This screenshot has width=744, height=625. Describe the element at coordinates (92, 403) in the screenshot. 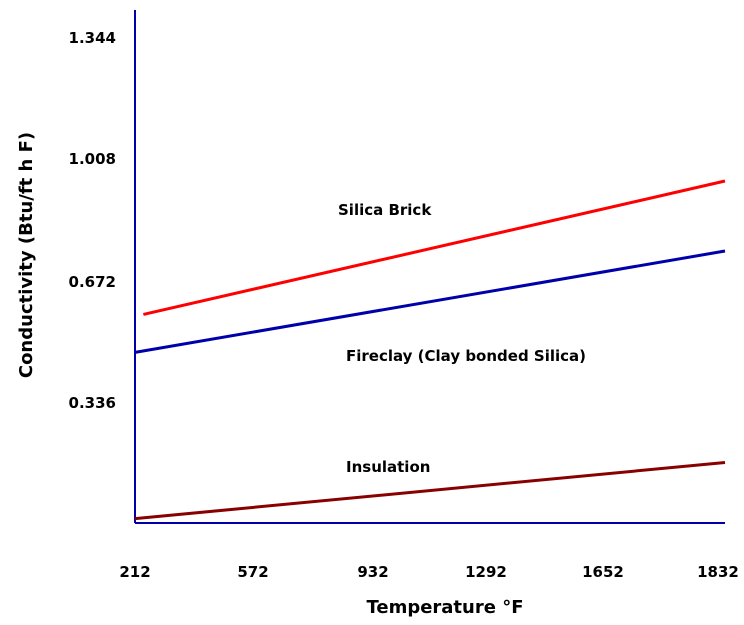

I see `y-tick-label-4: 0.336` at that location.